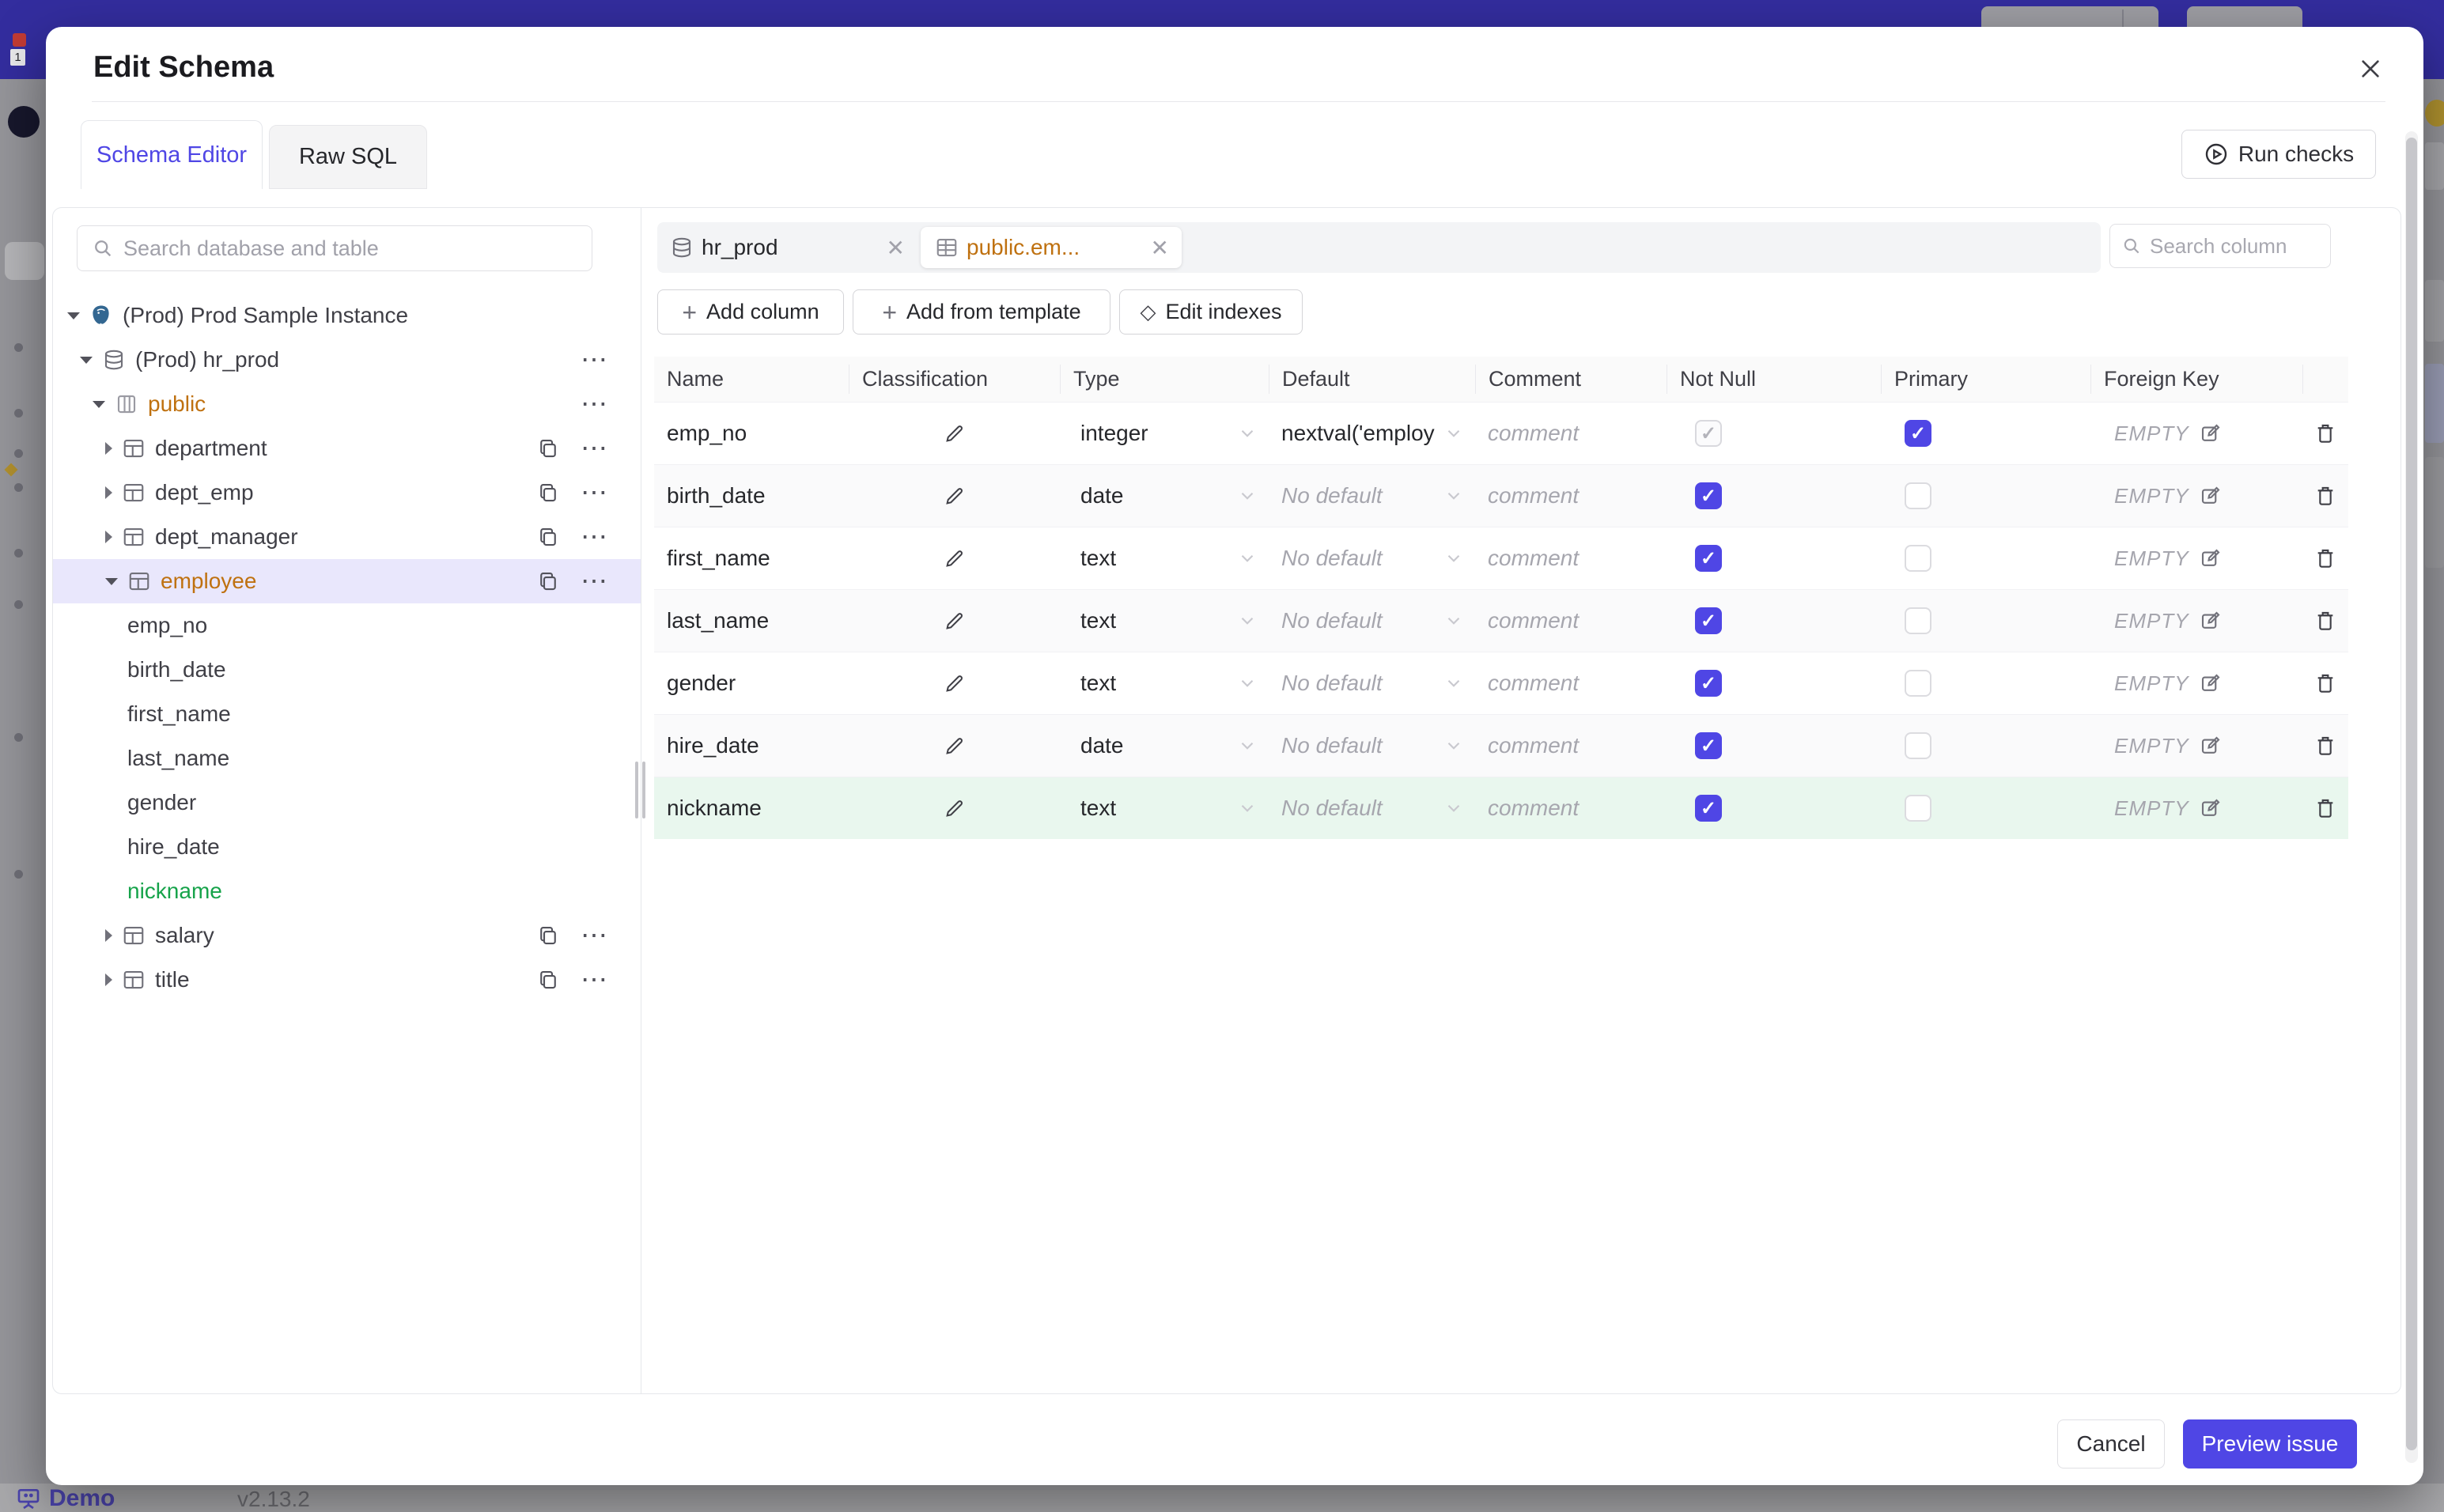  I want to click on add-column-button: + Add column, so click(750, 312).